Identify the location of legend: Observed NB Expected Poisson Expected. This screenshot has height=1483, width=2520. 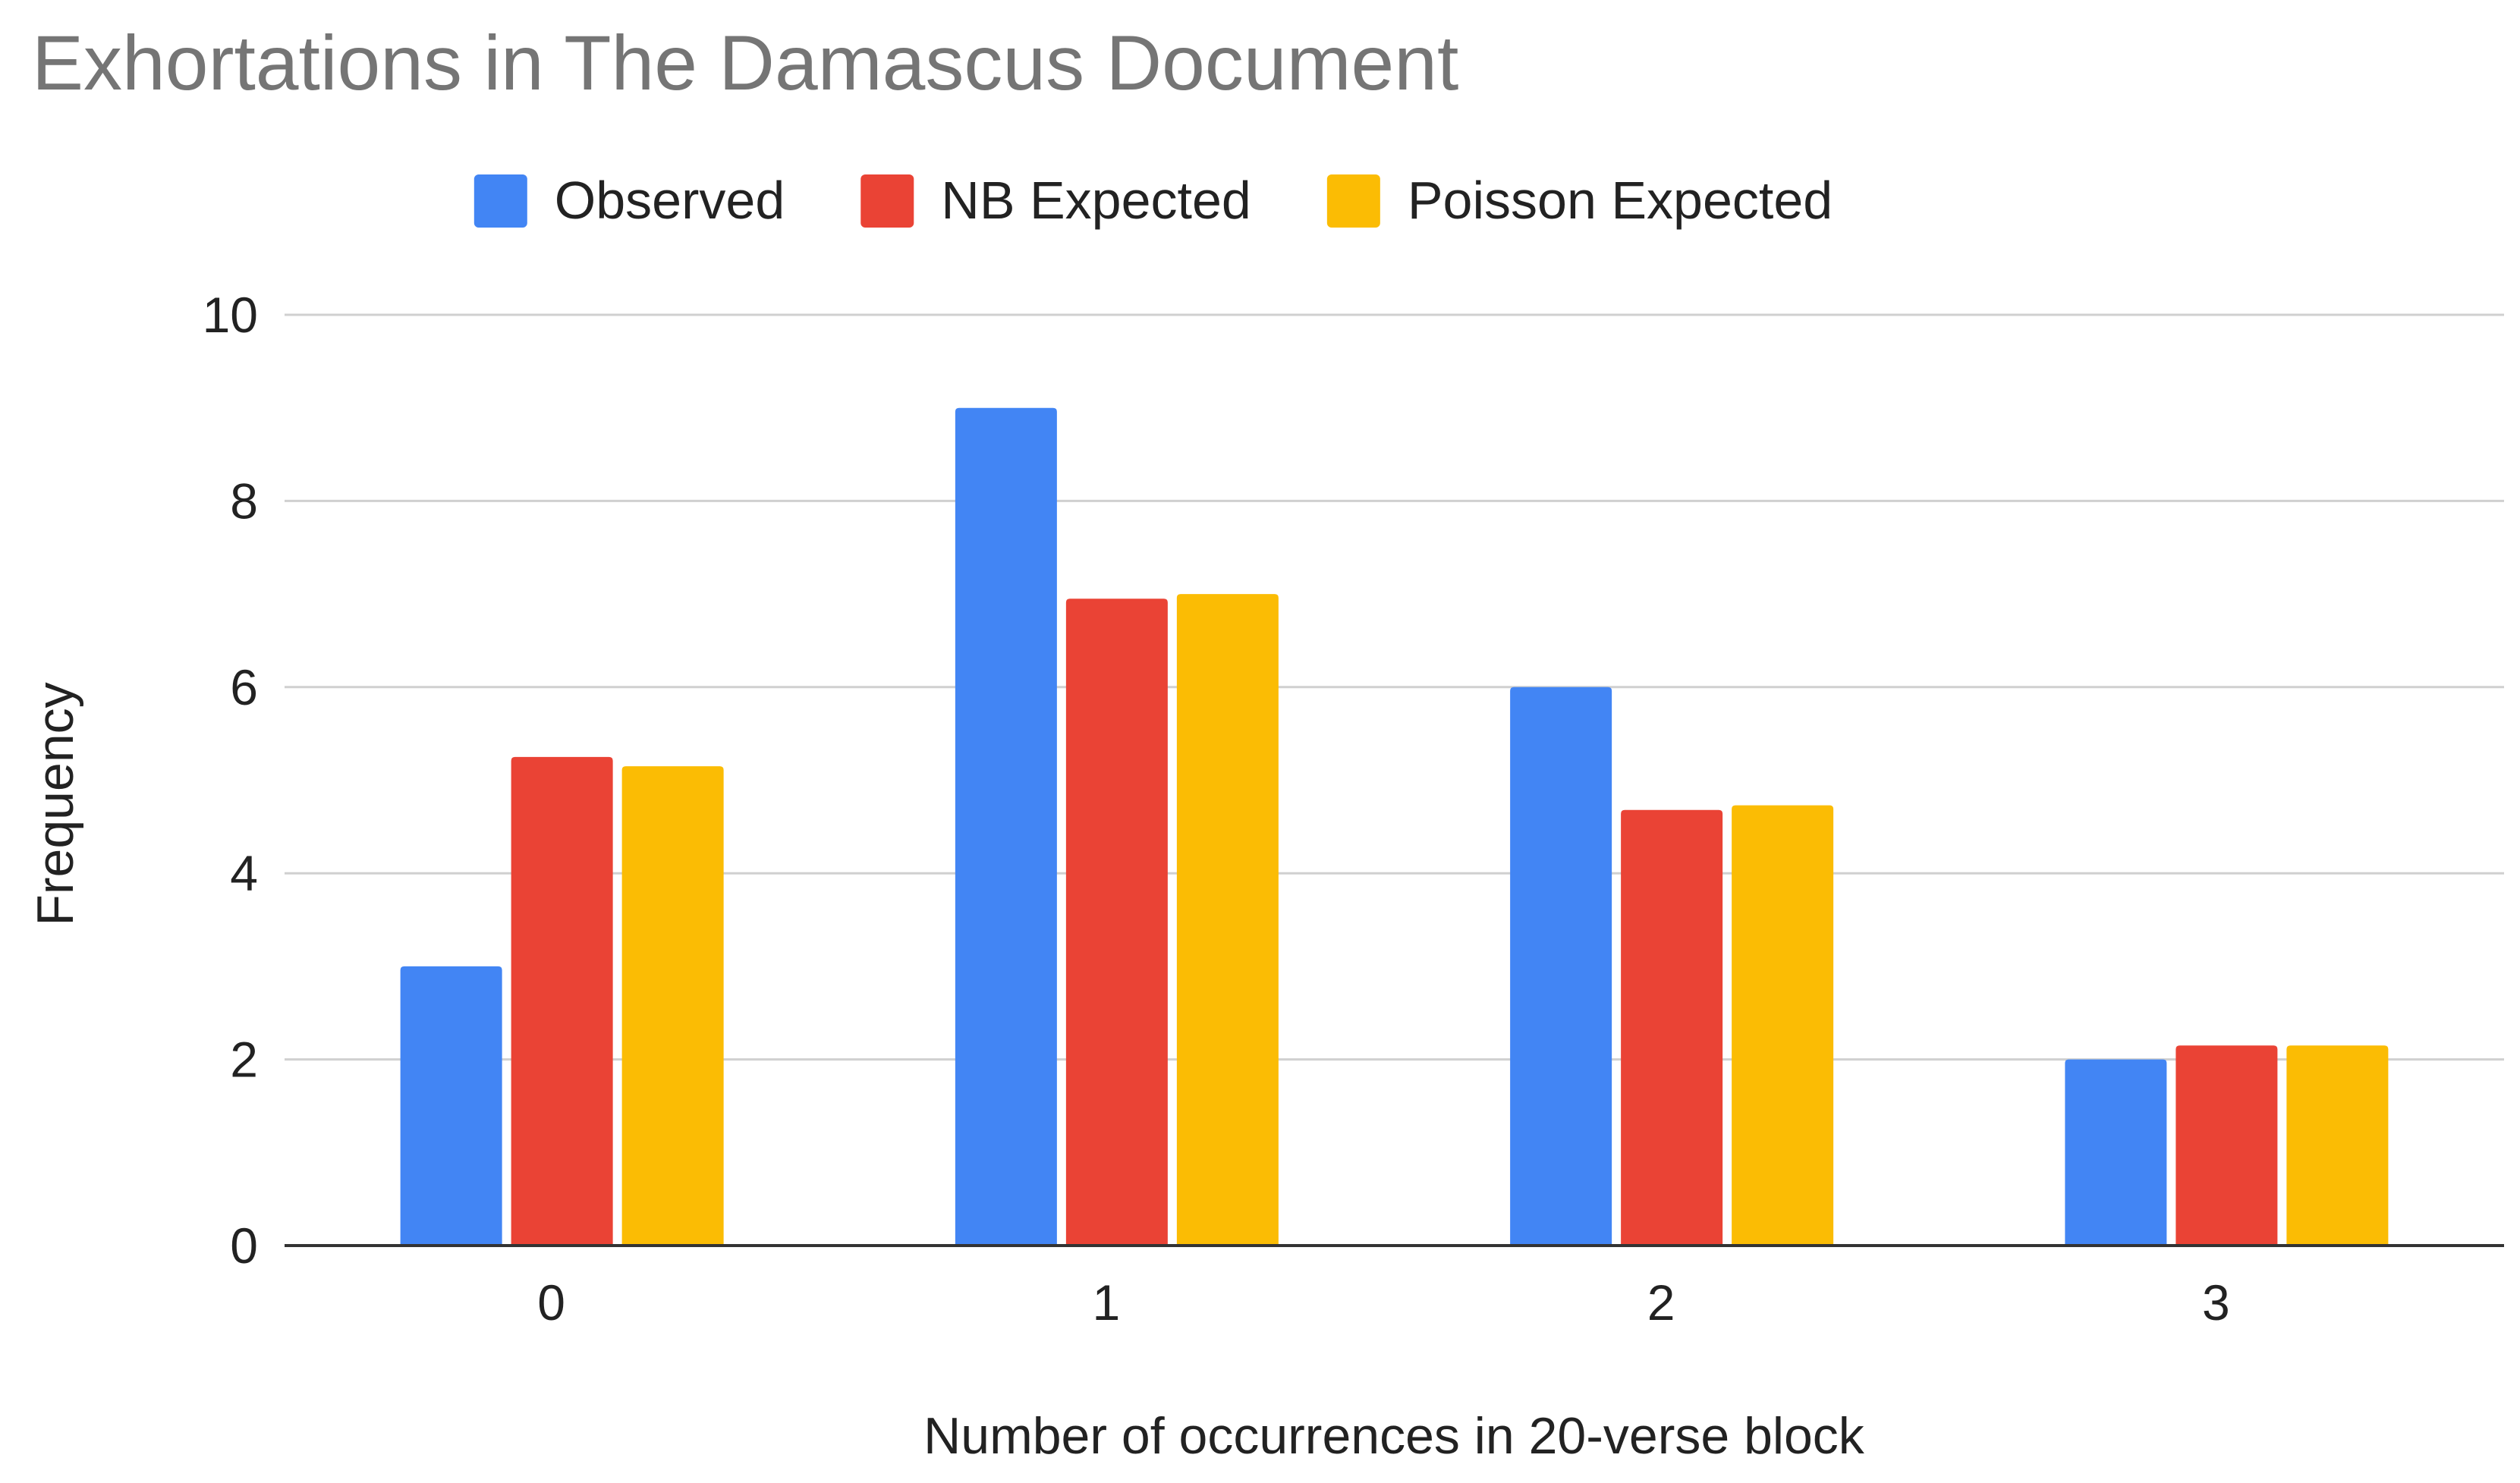
(1153, 200).